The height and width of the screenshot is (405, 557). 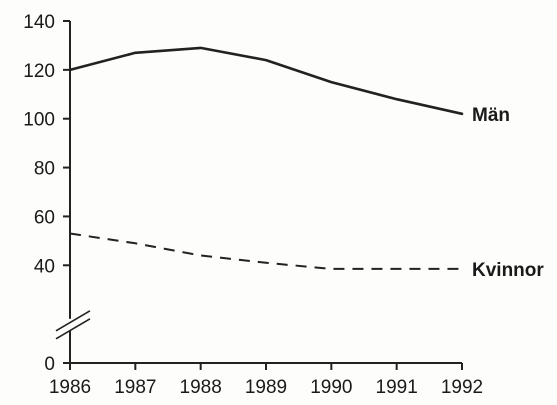 I want to click on series-line-man, so click(x=266, y=81).